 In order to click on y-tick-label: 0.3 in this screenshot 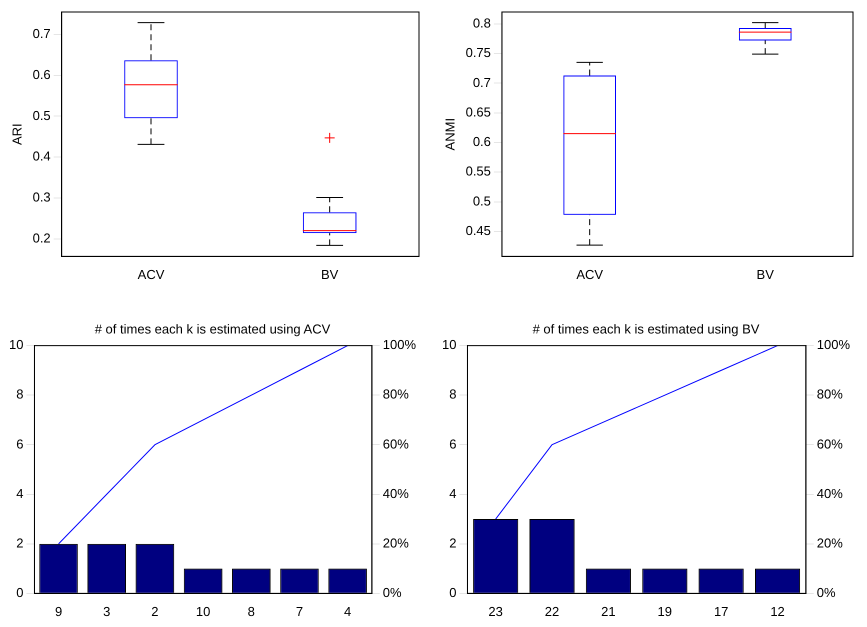, I will do `click(41, 197)`.